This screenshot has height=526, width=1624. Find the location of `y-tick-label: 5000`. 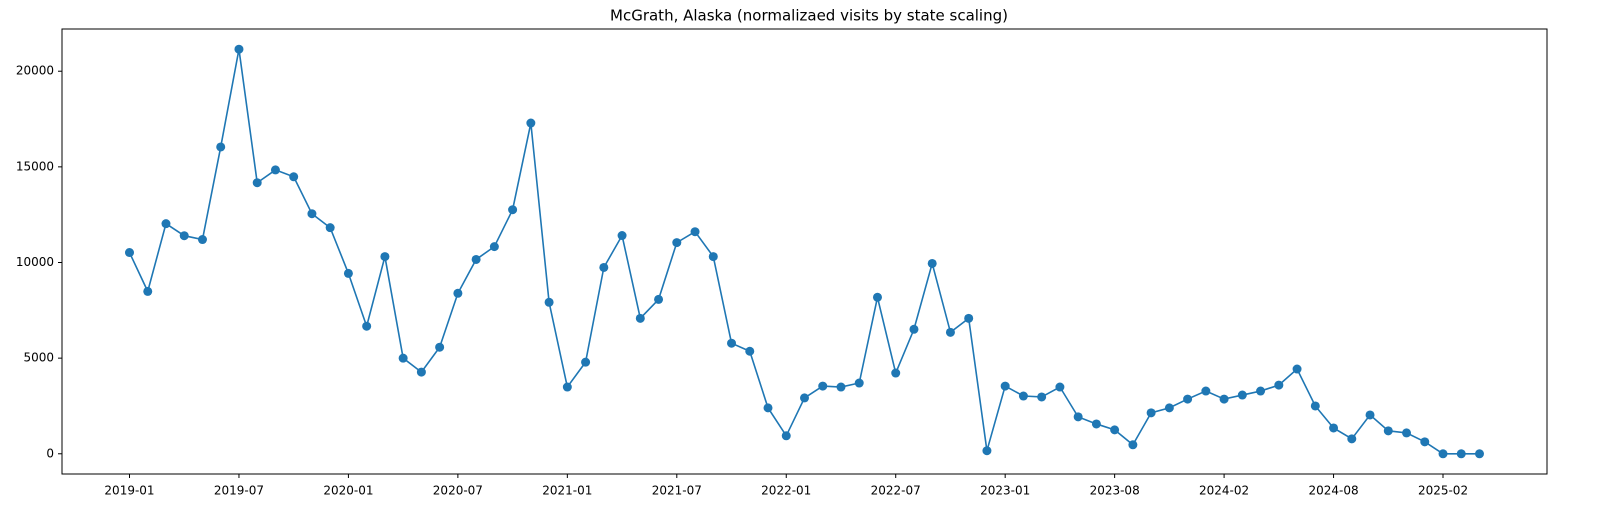

y-tick-label: 5000 is located at coordinates (38, 358).